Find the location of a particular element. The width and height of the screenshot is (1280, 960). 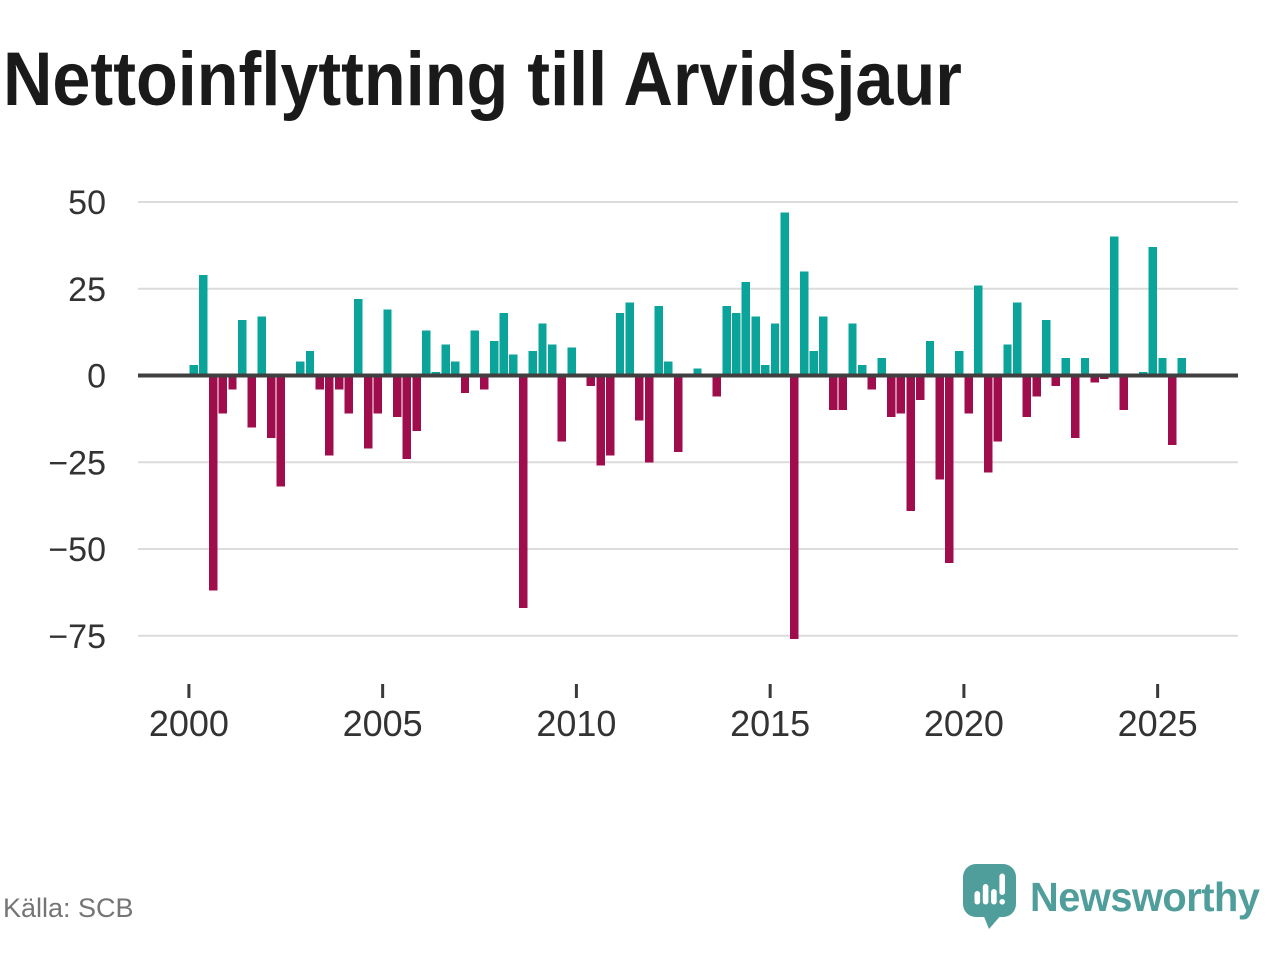

y-axis-tick-label: 0 is located at coordinates (96, 377).